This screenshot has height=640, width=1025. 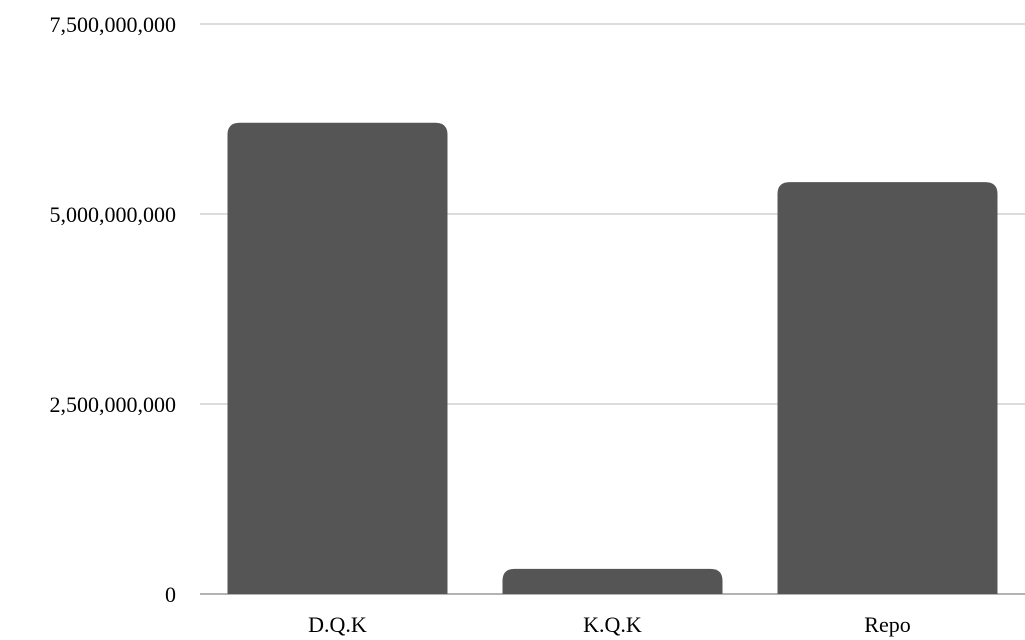 I want to click on bar-repo, so click(x=887, y=388).